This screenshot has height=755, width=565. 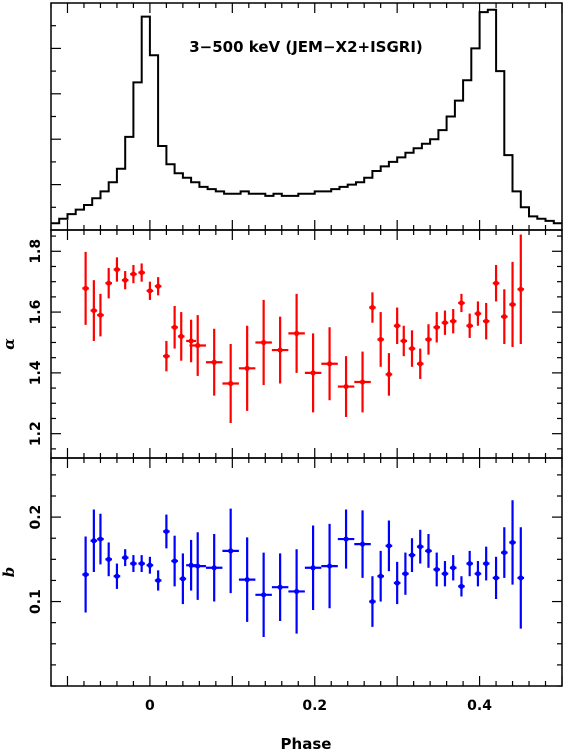 I want to click on x-tick-label: 0, so click(x=150, y=706).